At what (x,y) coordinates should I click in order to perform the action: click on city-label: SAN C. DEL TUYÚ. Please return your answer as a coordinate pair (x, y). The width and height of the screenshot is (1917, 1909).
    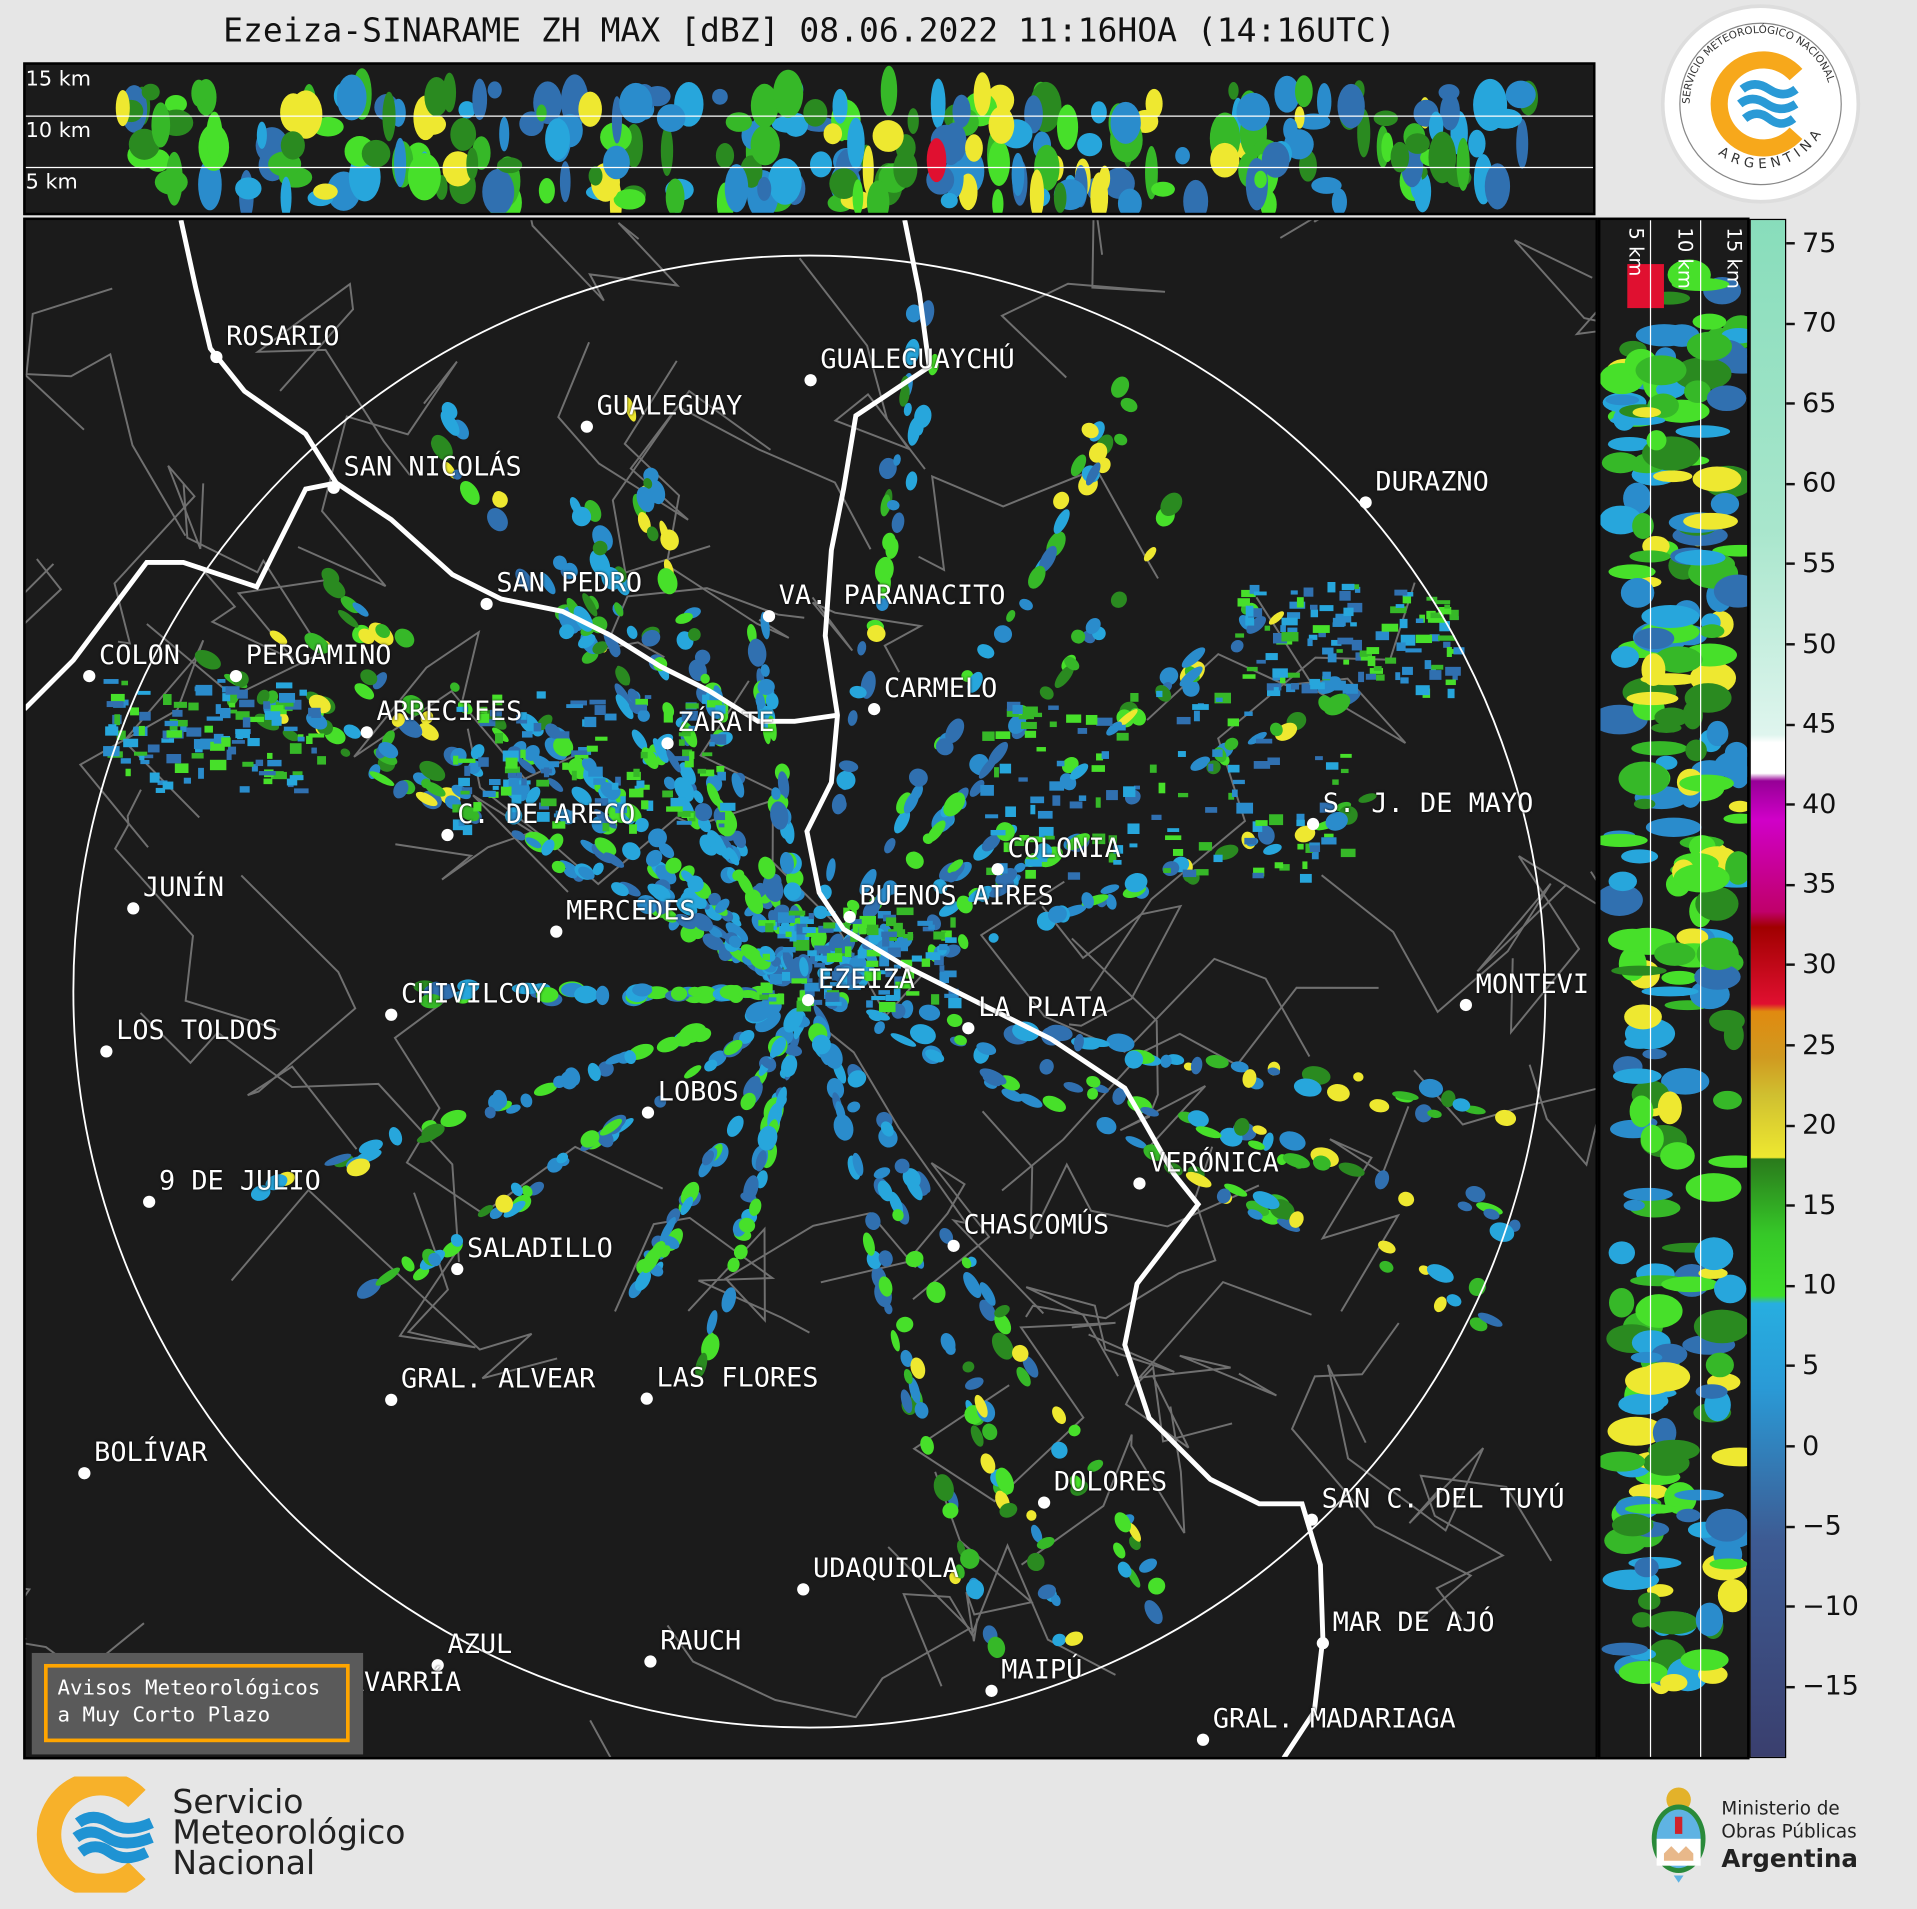
    Looking at the image, I should click on (1443, 1499).